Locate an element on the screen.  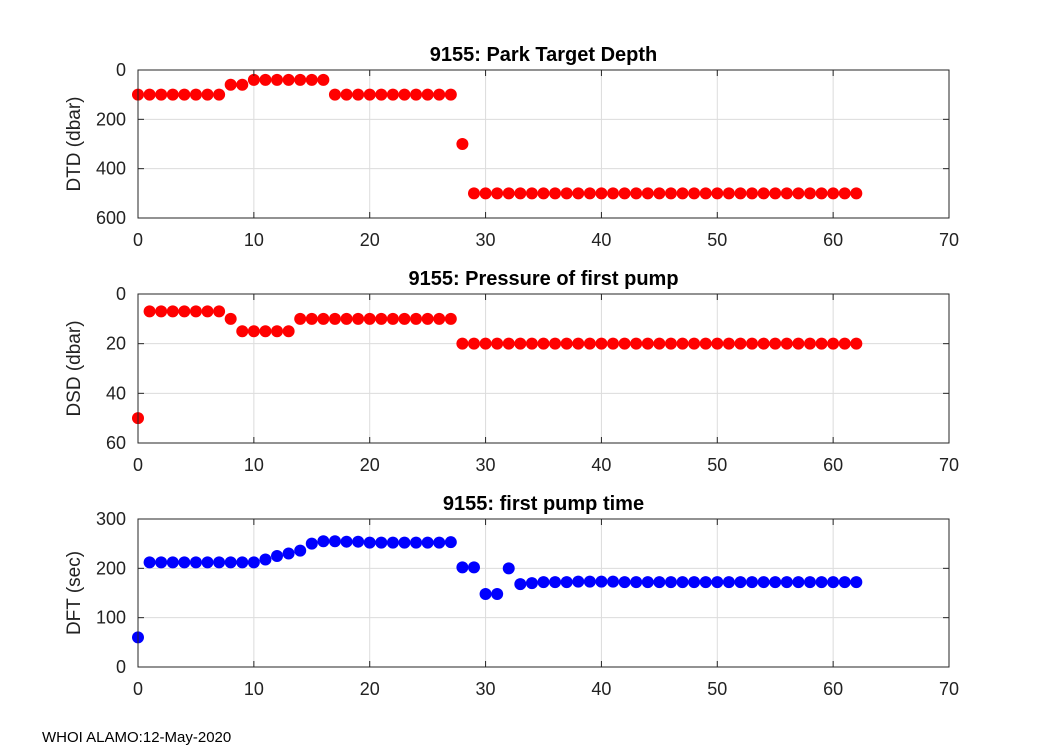
y-tick-label: 40 is located at coordinates (116, 393).